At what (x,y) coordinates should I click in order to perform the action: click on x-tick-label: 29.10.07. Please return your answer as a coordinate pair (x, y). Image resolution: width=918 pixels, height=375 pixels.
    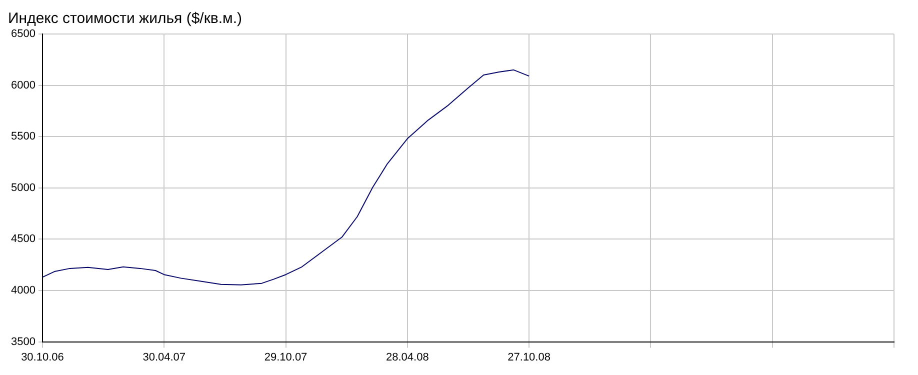
    Looking at the image, I should click on (286, 357).